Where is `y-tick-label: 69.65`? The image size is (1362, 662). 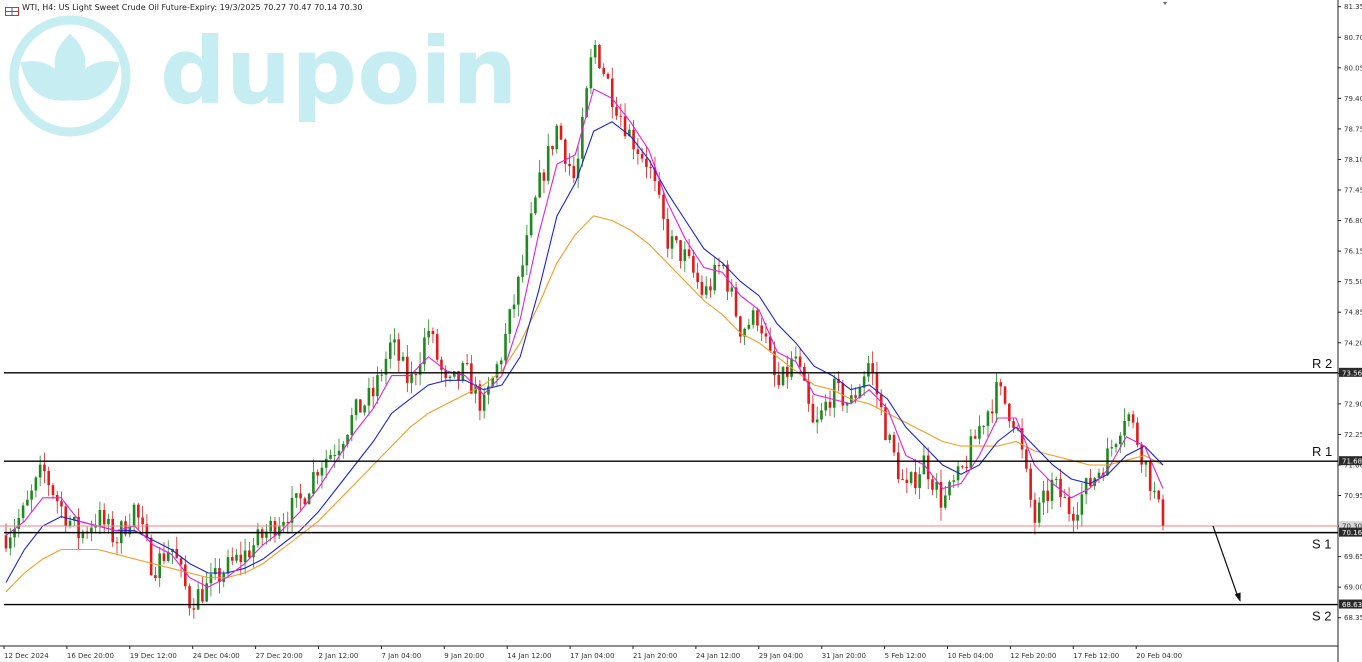
y-tick-label: 69.65 is located at coordinates (1353, 557).